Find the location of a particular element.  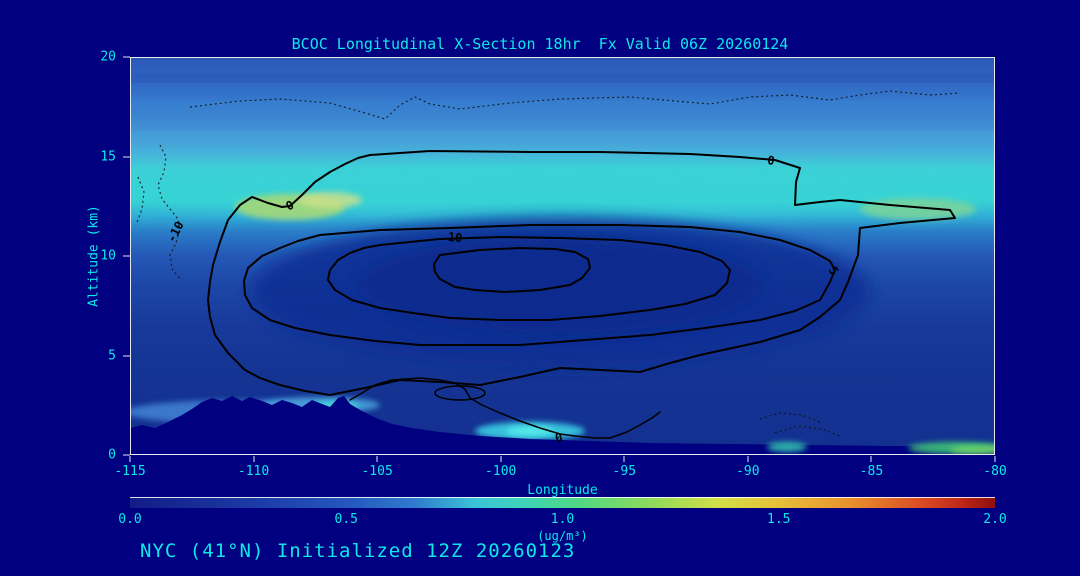

init-info-text: NYC (41°N) Initialized 12Z 20260123 is located at coordinates (358, 551).